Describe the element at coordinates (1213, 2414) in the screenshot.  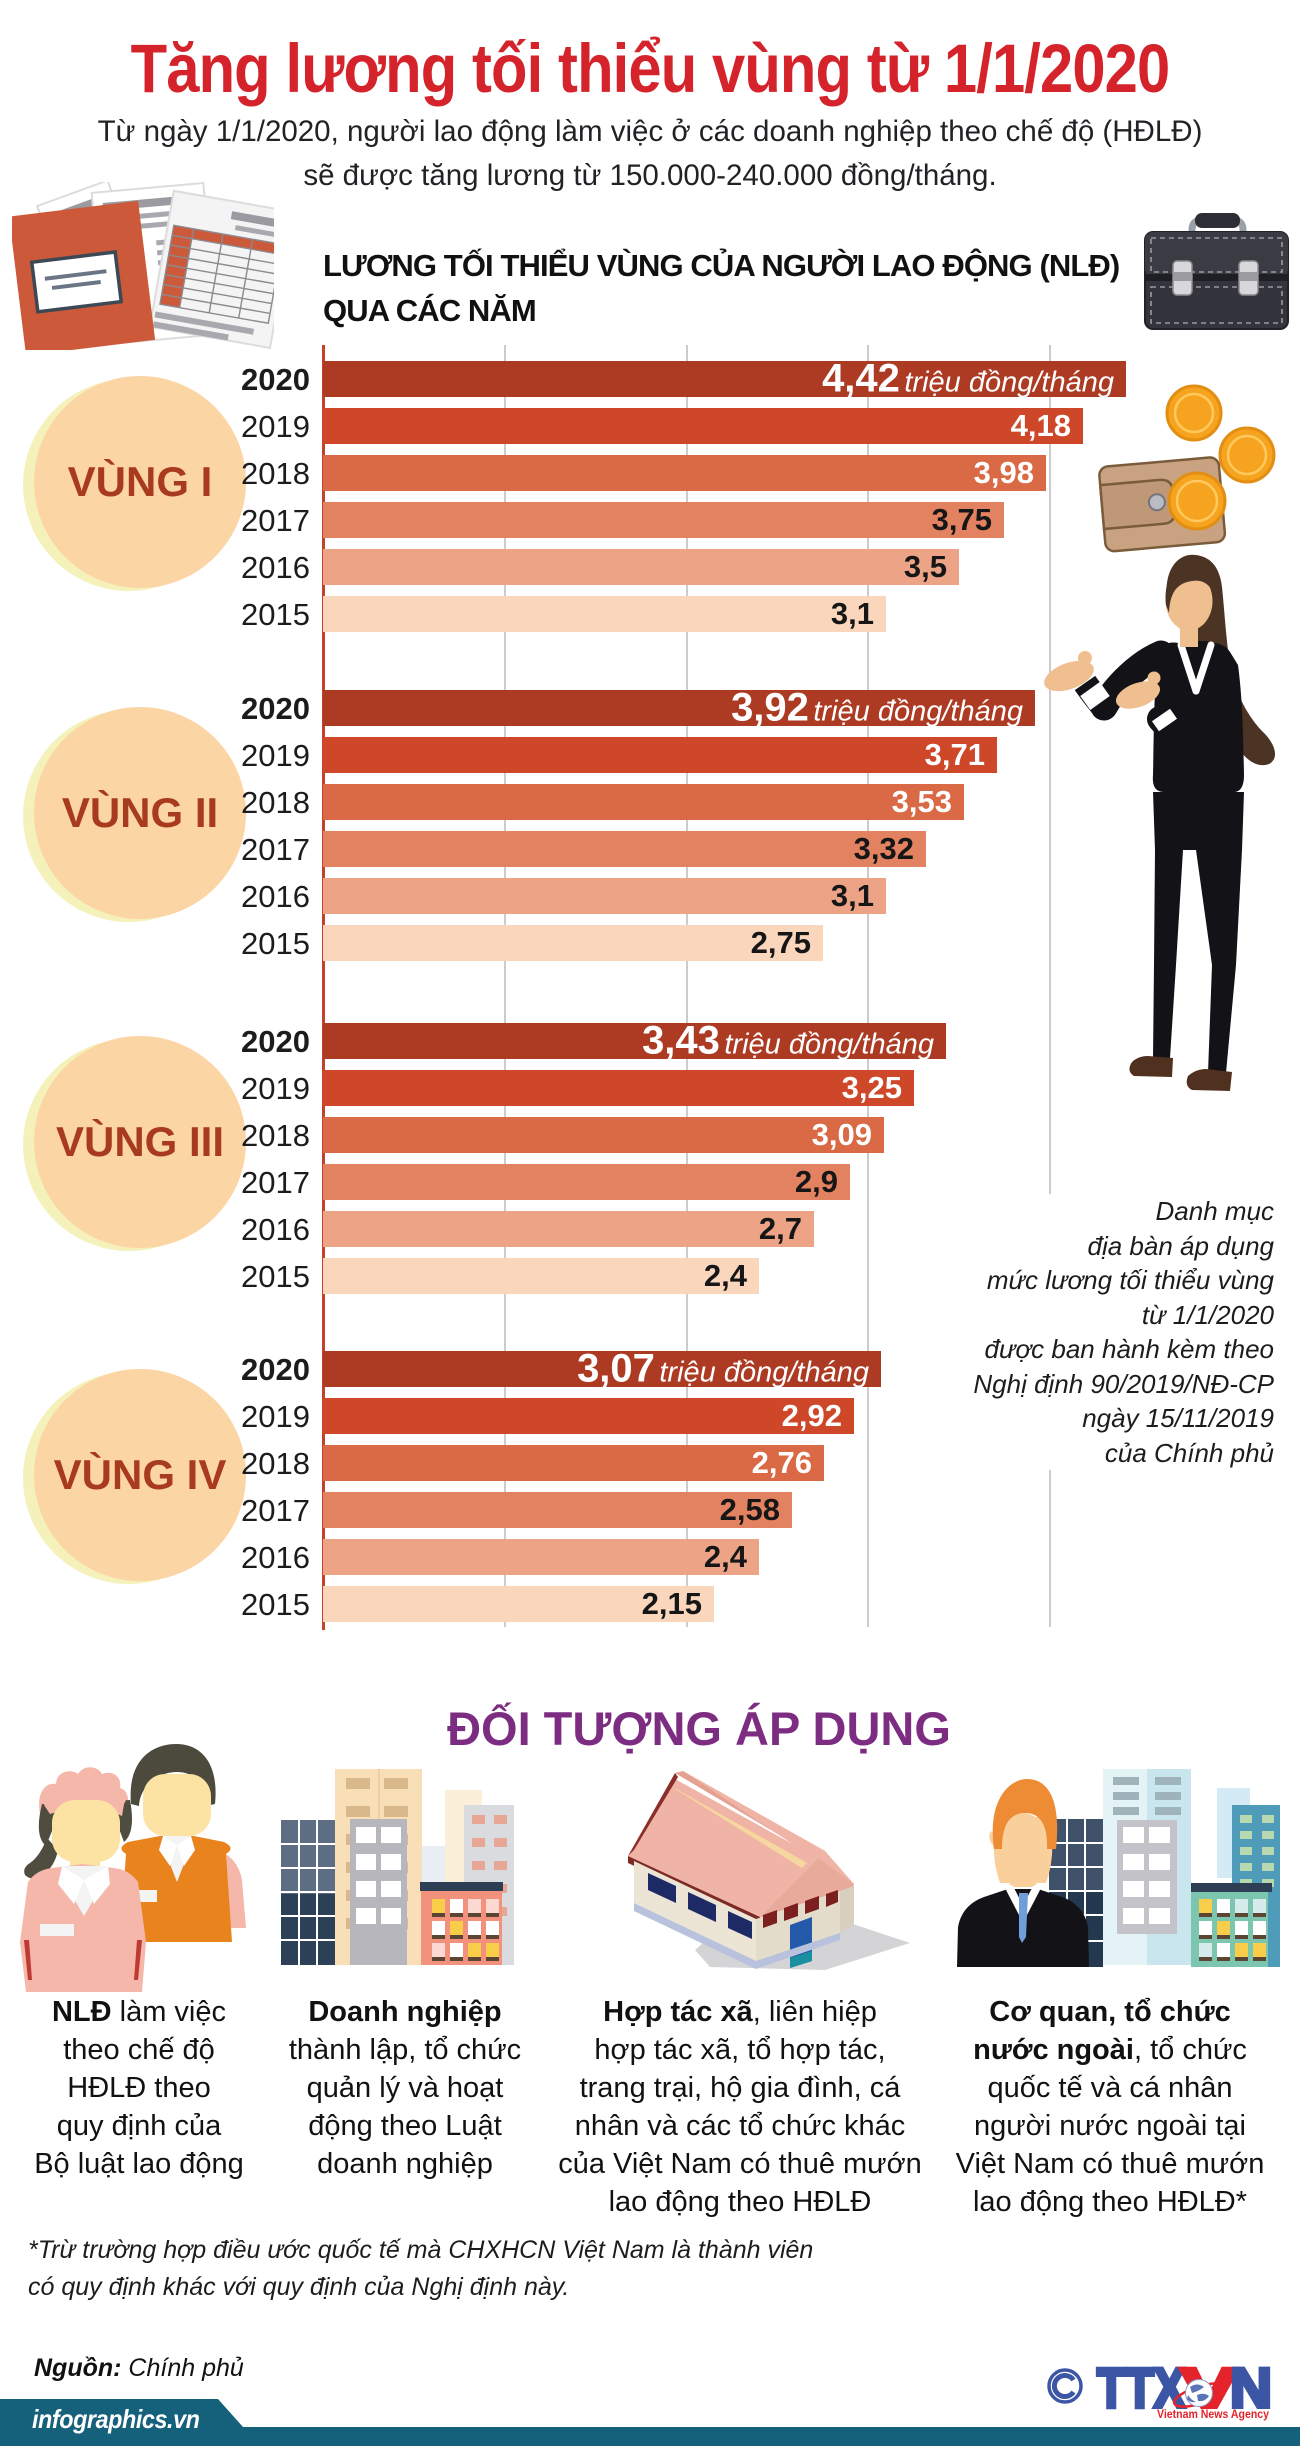
I see `svg-text: Vietnam News Agency` at that location.